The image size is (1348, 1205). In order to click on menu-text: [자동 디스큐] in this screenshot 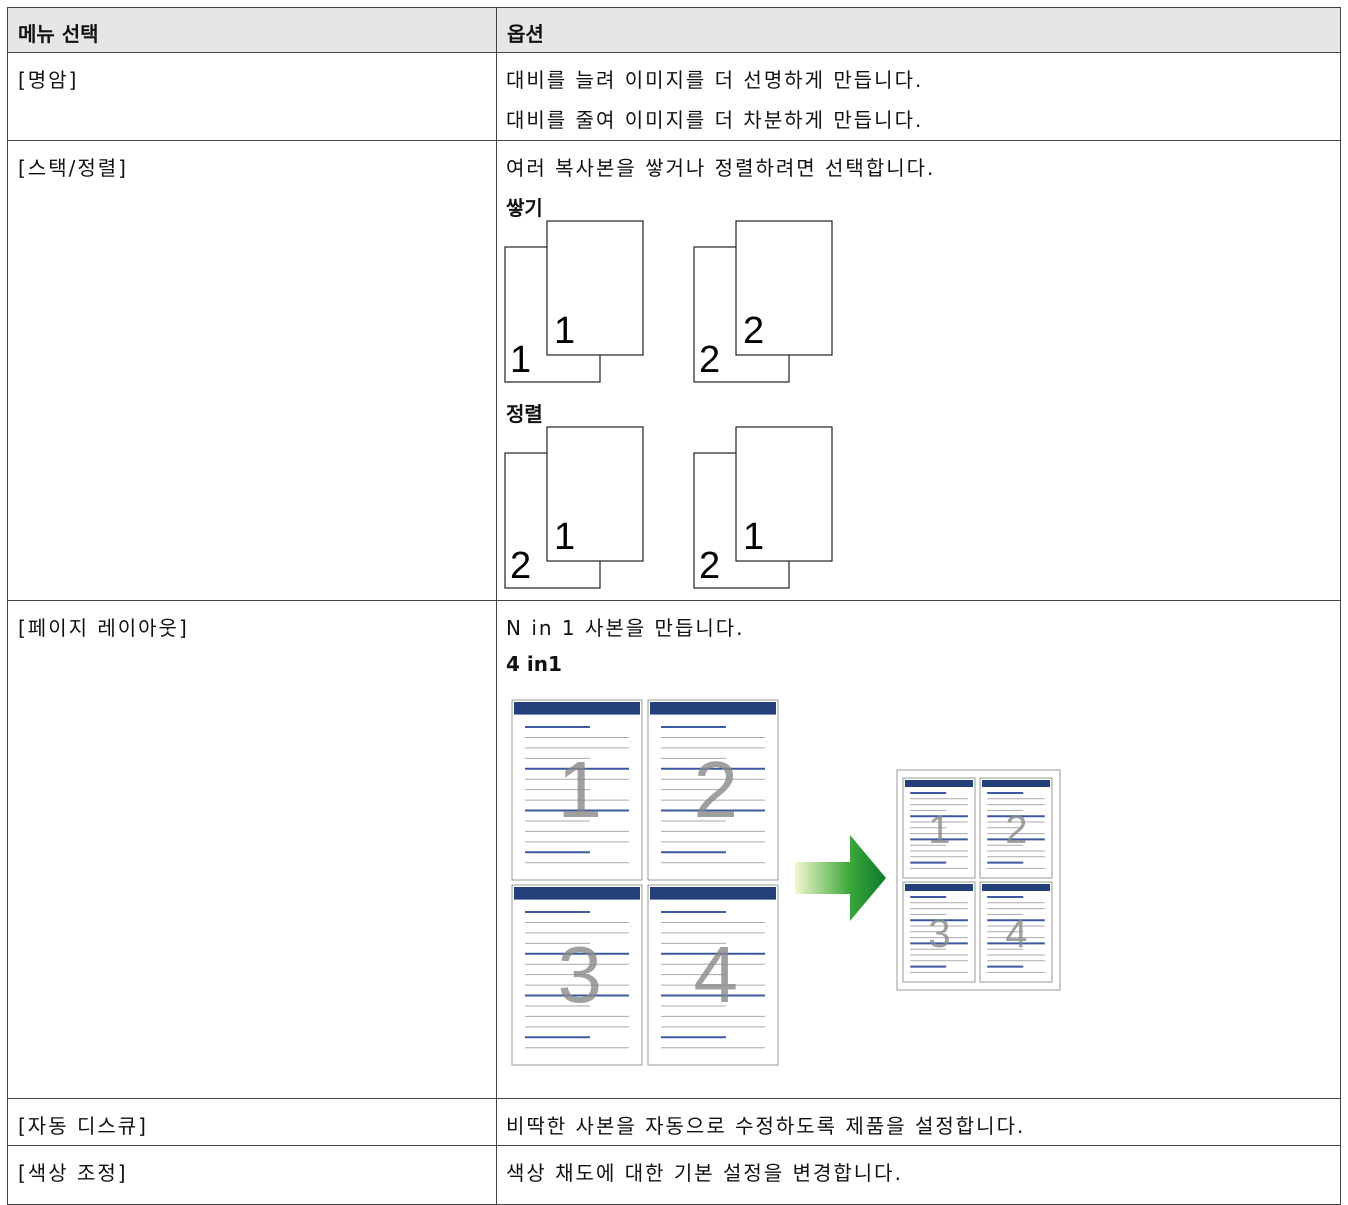, I will do `click(83, 1126)`.